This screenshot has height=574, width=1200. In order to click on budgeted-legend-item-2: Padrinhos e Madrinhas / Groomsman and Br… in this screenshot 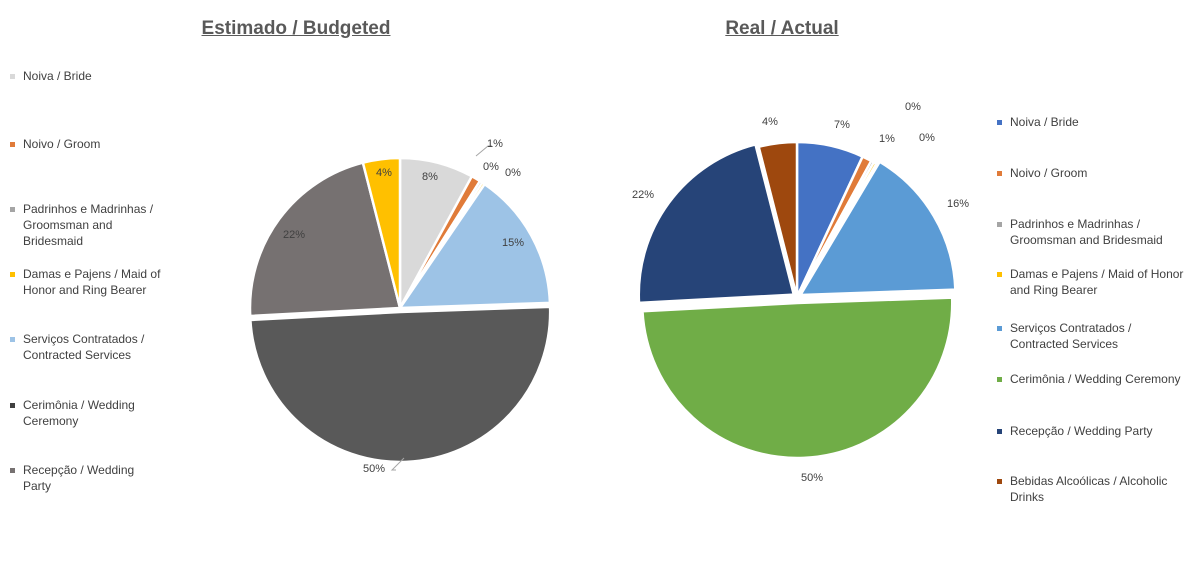, I will do `click(86, 225)`.